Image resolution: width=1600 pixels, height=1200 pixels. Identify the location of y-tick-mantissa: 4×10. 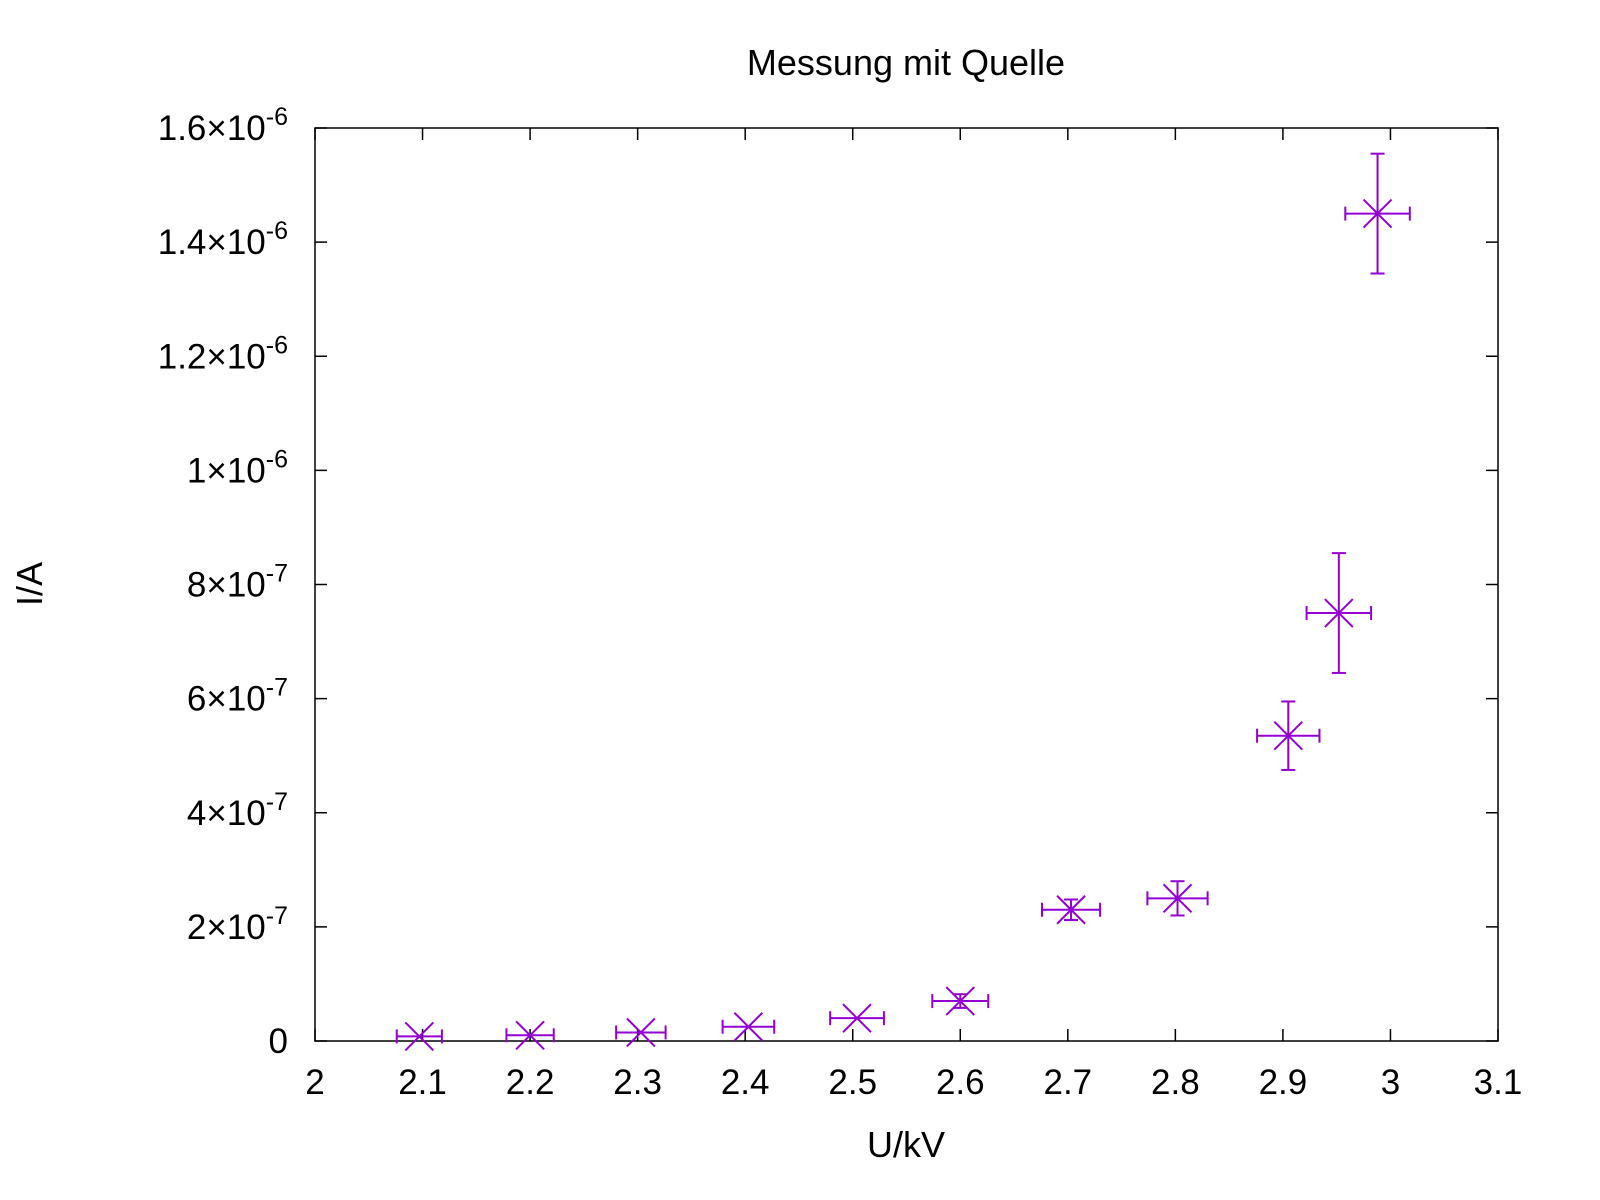
(226, 813).